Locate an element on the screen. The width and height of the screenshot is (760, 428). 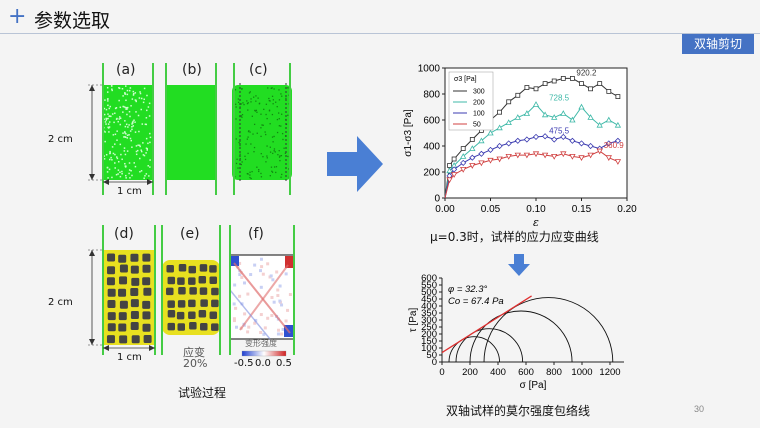
peak-label-100: 475.5 is located at coordinates (559, 130).